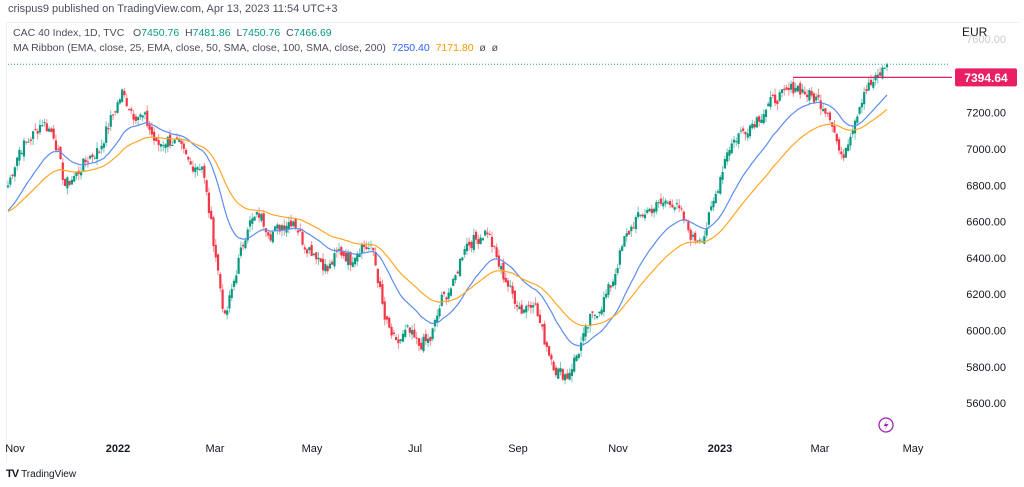 This screenshot has width=1024, height=487. I want to click on lightning-icon, so click(886, 425).